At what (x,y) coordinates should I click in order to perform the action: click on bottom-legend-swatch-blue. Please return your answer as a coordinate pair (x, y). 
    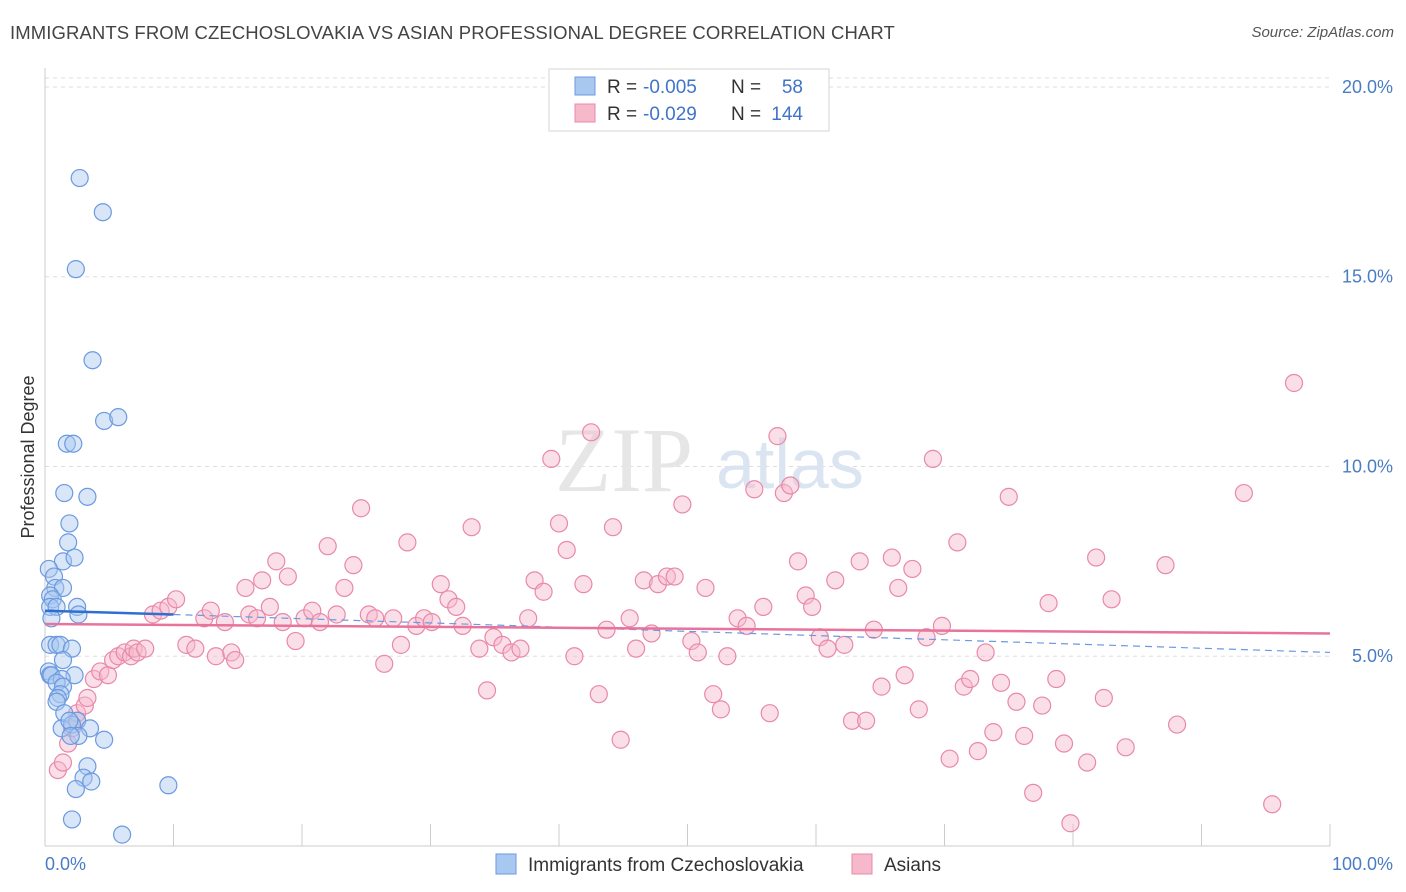
    Looking at the image, I should click on (506, 864).